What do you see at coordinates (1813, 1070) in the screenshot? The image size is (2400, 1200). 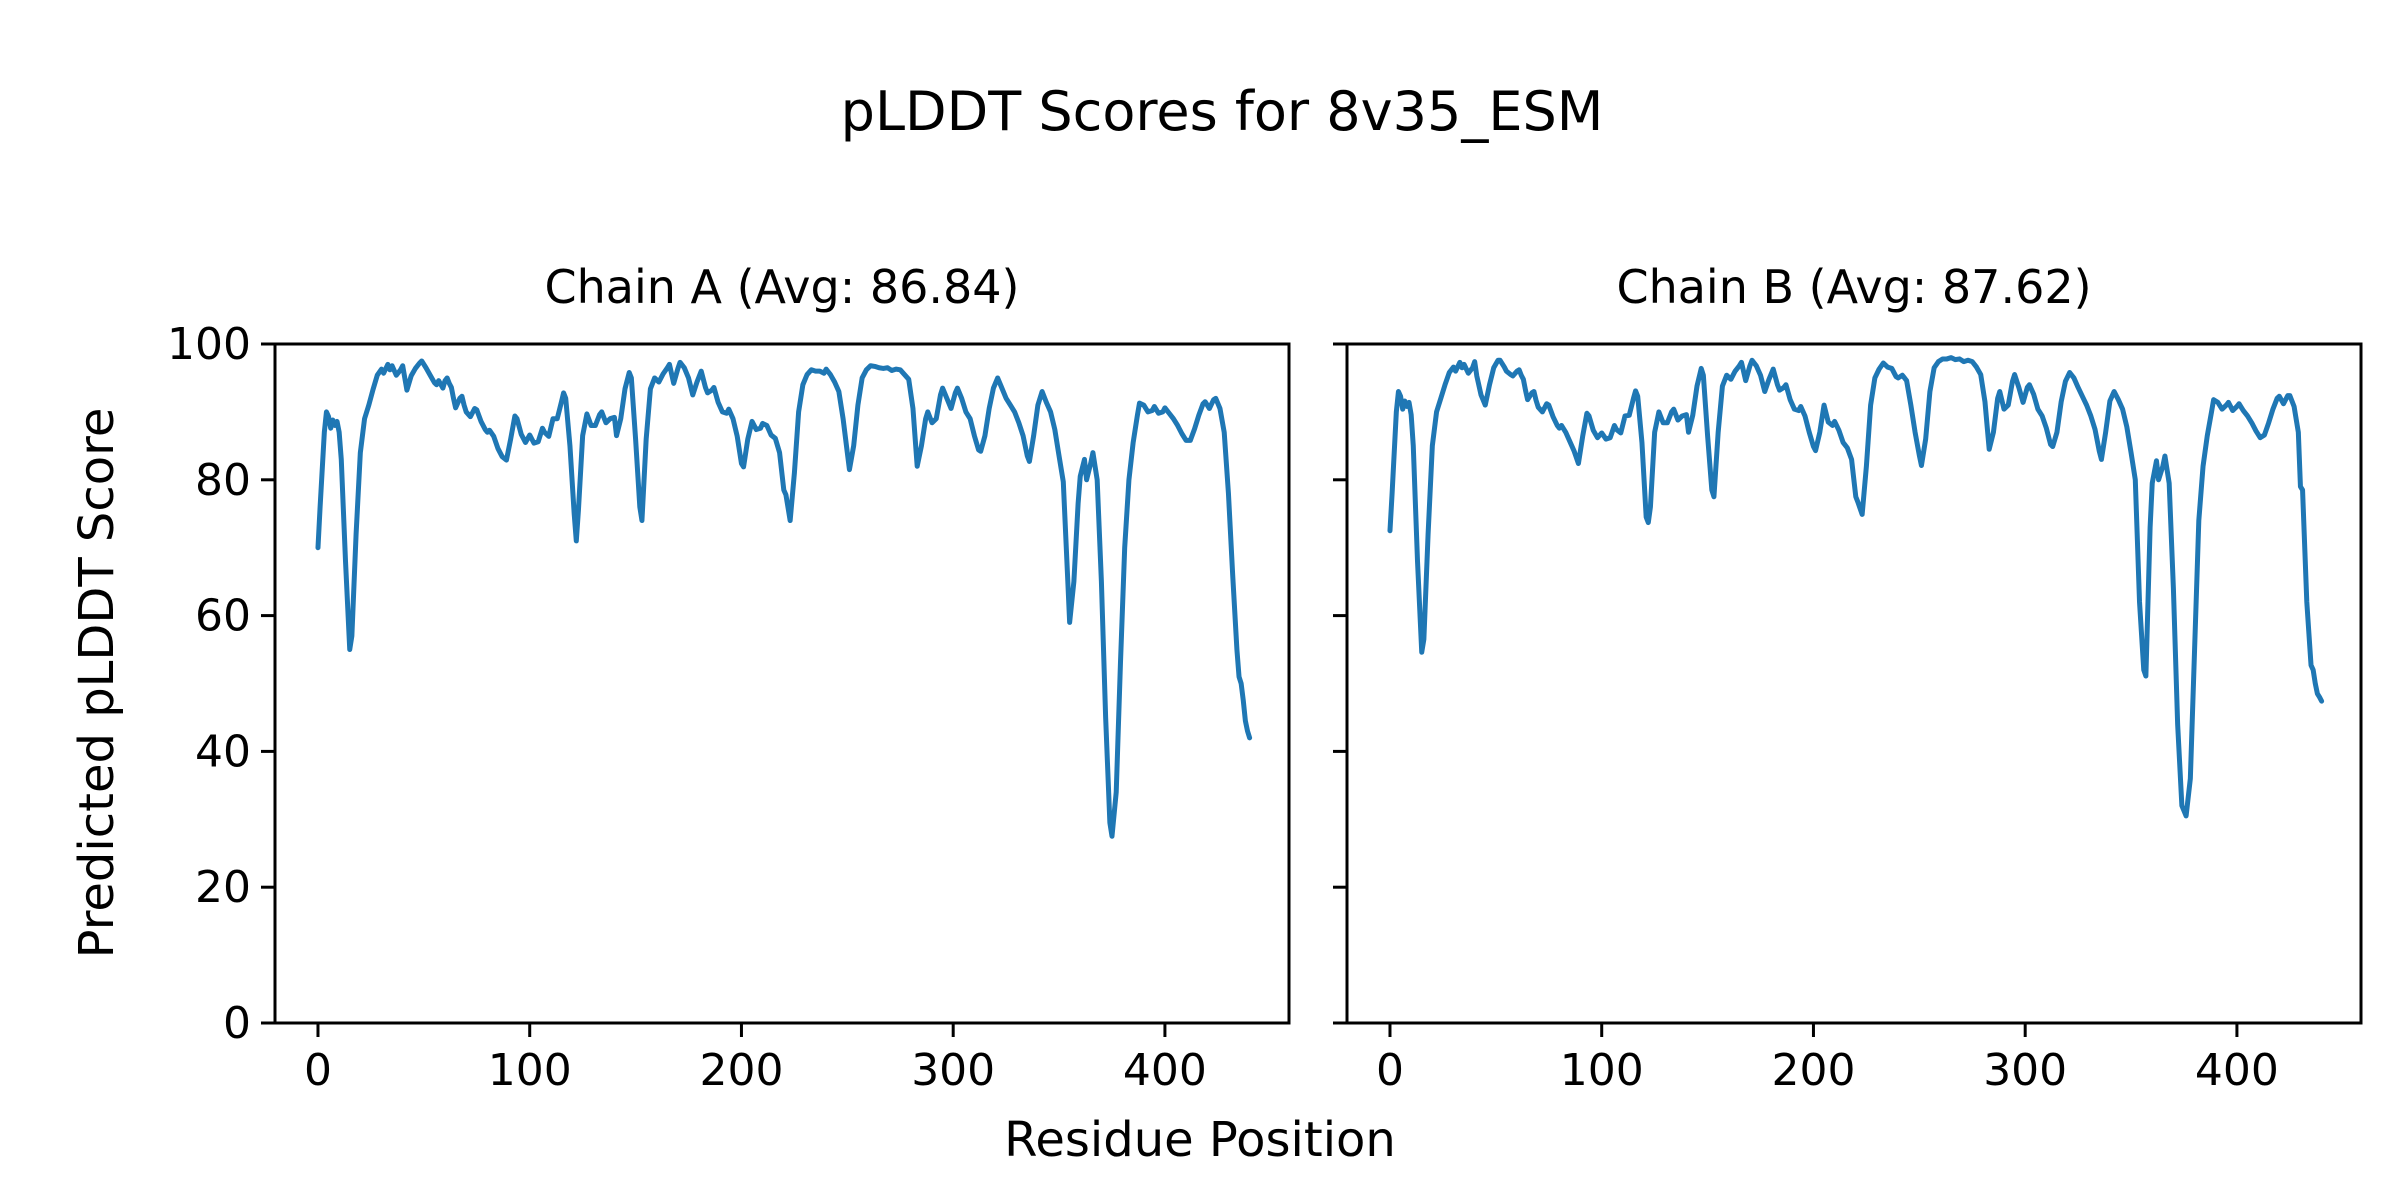 I see `chain-b-x-tick-label: 200` at bounding box center [1813, 1070].